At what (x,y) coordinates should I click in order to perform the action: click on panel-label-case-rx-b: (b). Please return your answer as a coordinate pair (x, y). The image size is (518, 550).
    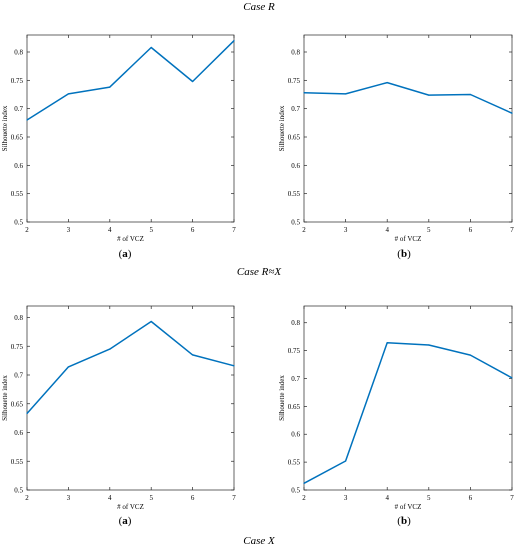
    Looking at the image, I should click on (404, 521).